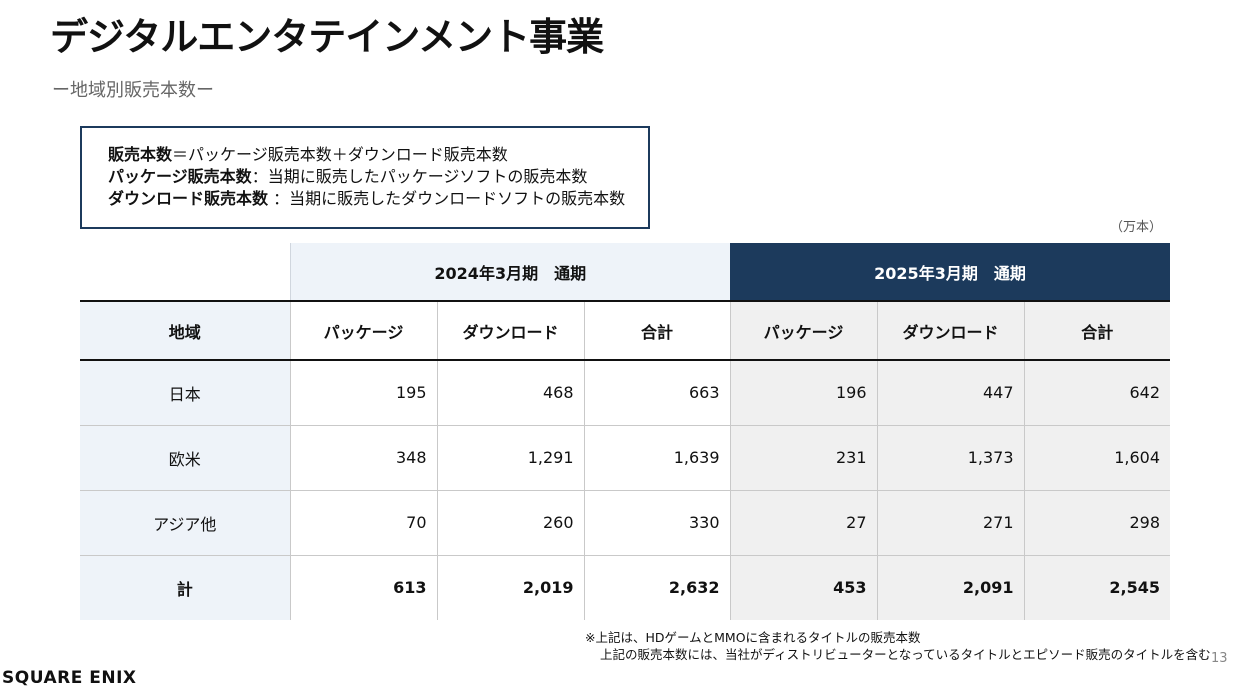  I want to click on table-row: 日本 195 468 663 196 447 642, so click(625, 393).